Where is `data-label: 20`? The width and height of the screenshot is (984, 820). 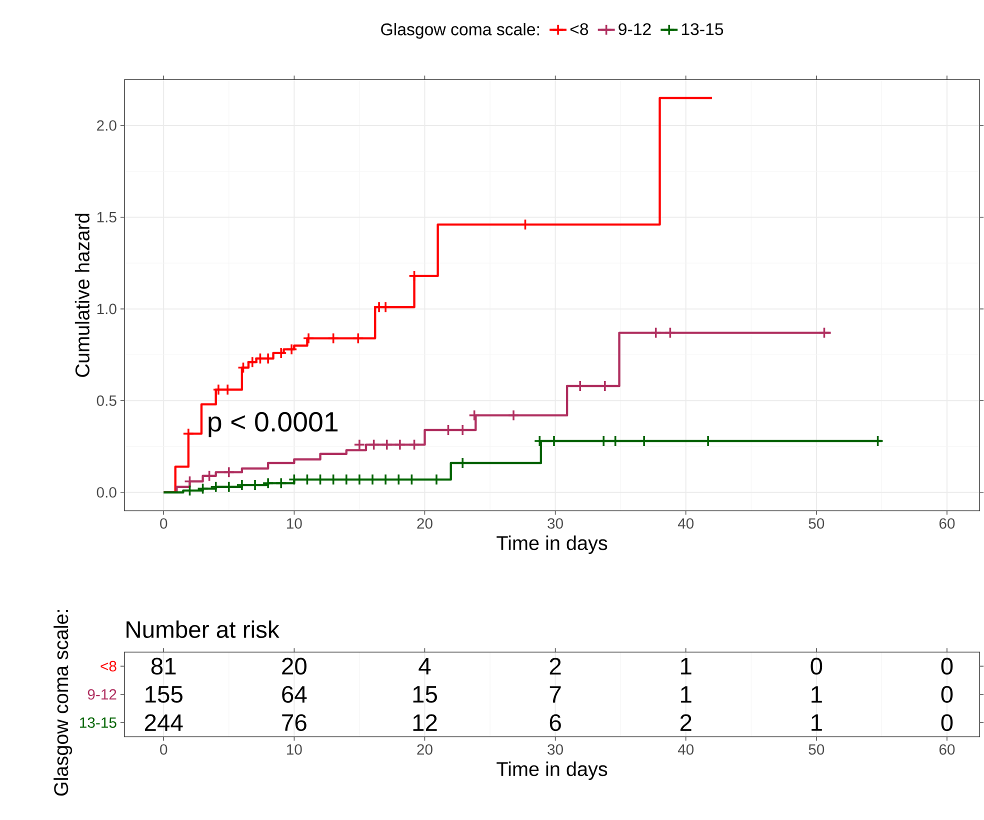
data-label: 20 is located at coordinates (294, 666).